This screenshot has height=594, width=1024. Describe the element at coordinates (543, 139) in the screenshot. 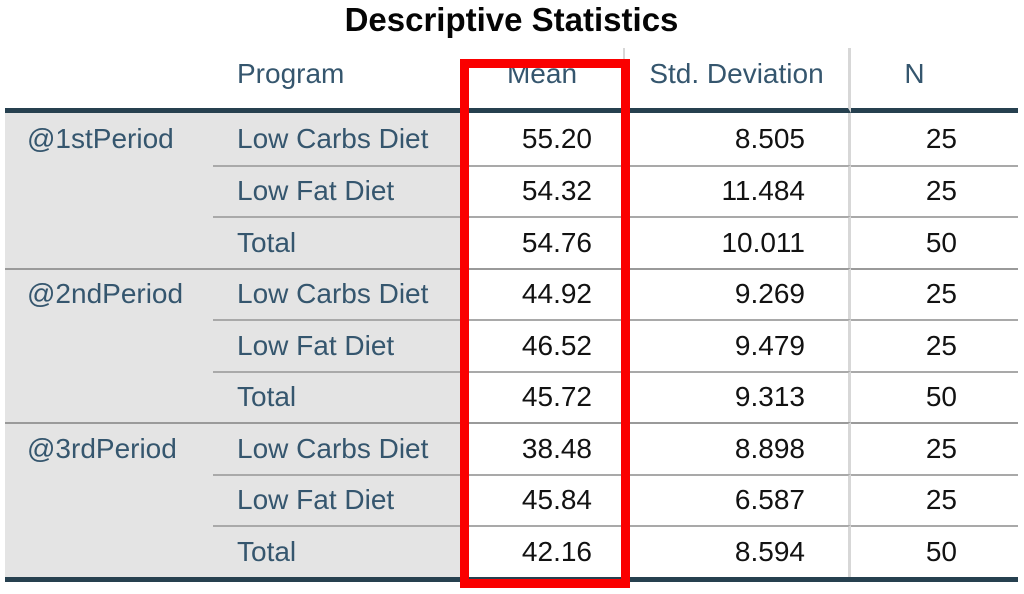

I see `mean-cell: 55.20` at that location.